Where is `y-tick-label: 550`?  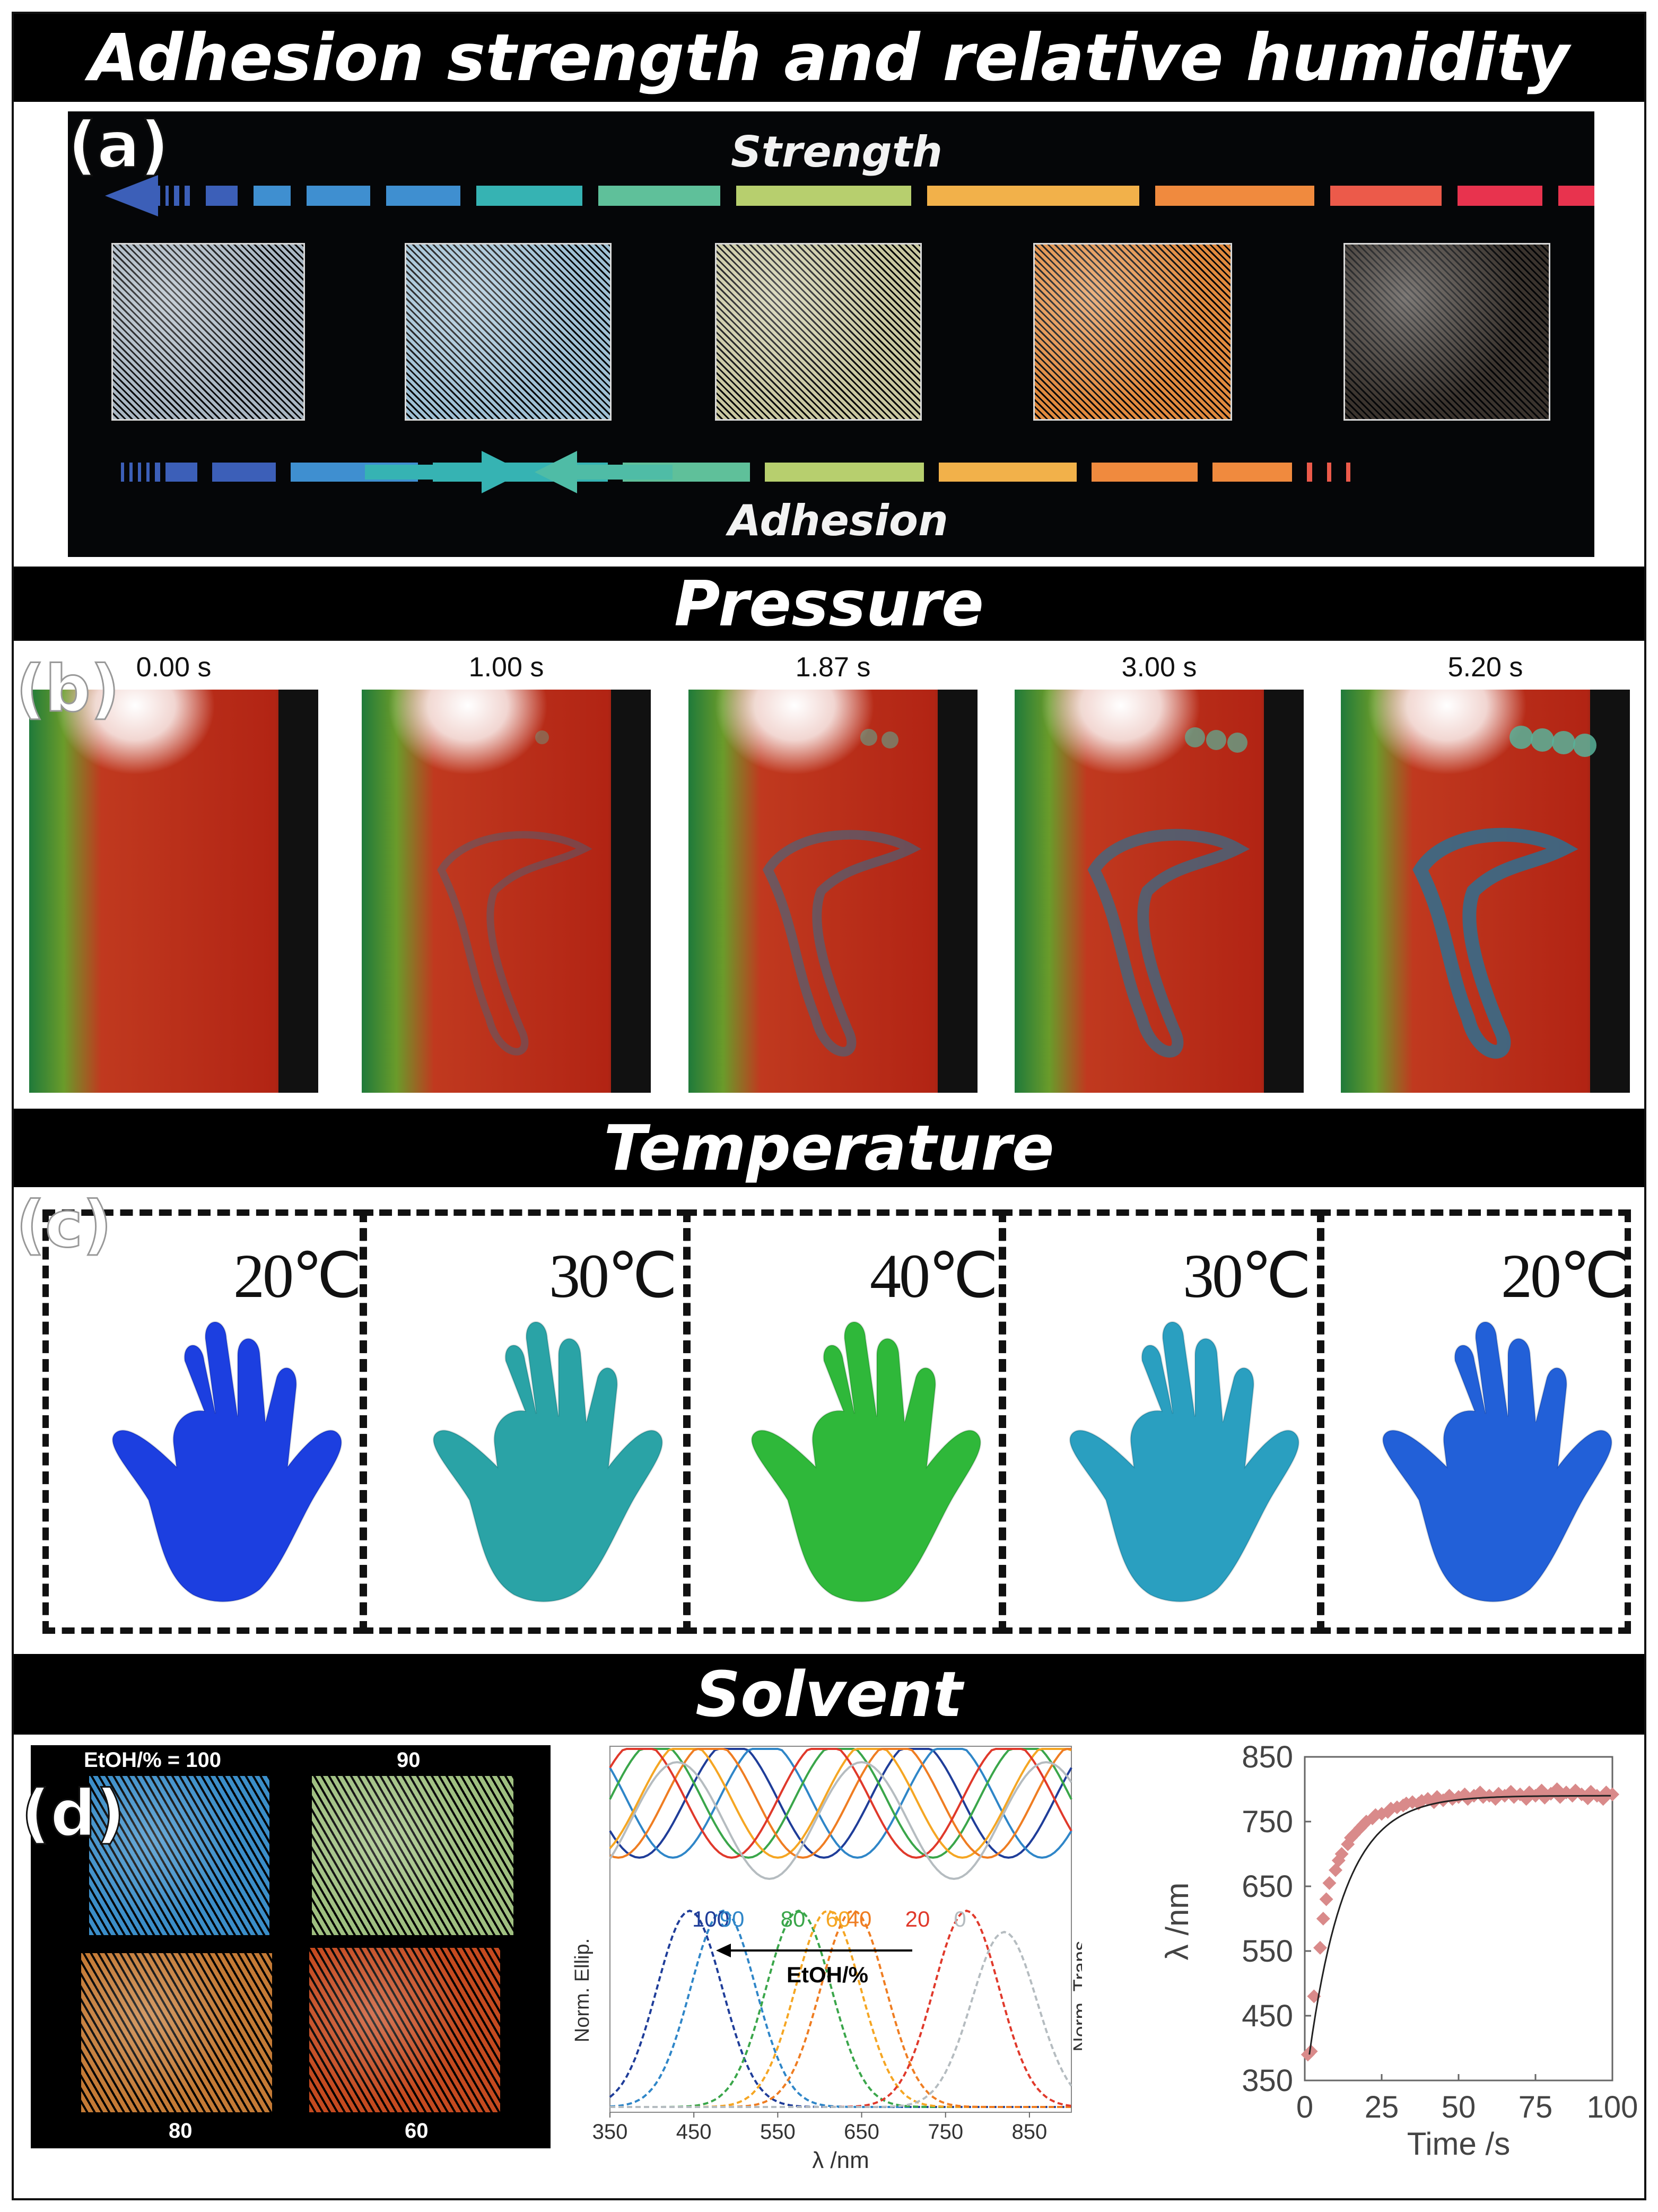 y-tick-label: 550 is located at coordinates (1267, 1951).